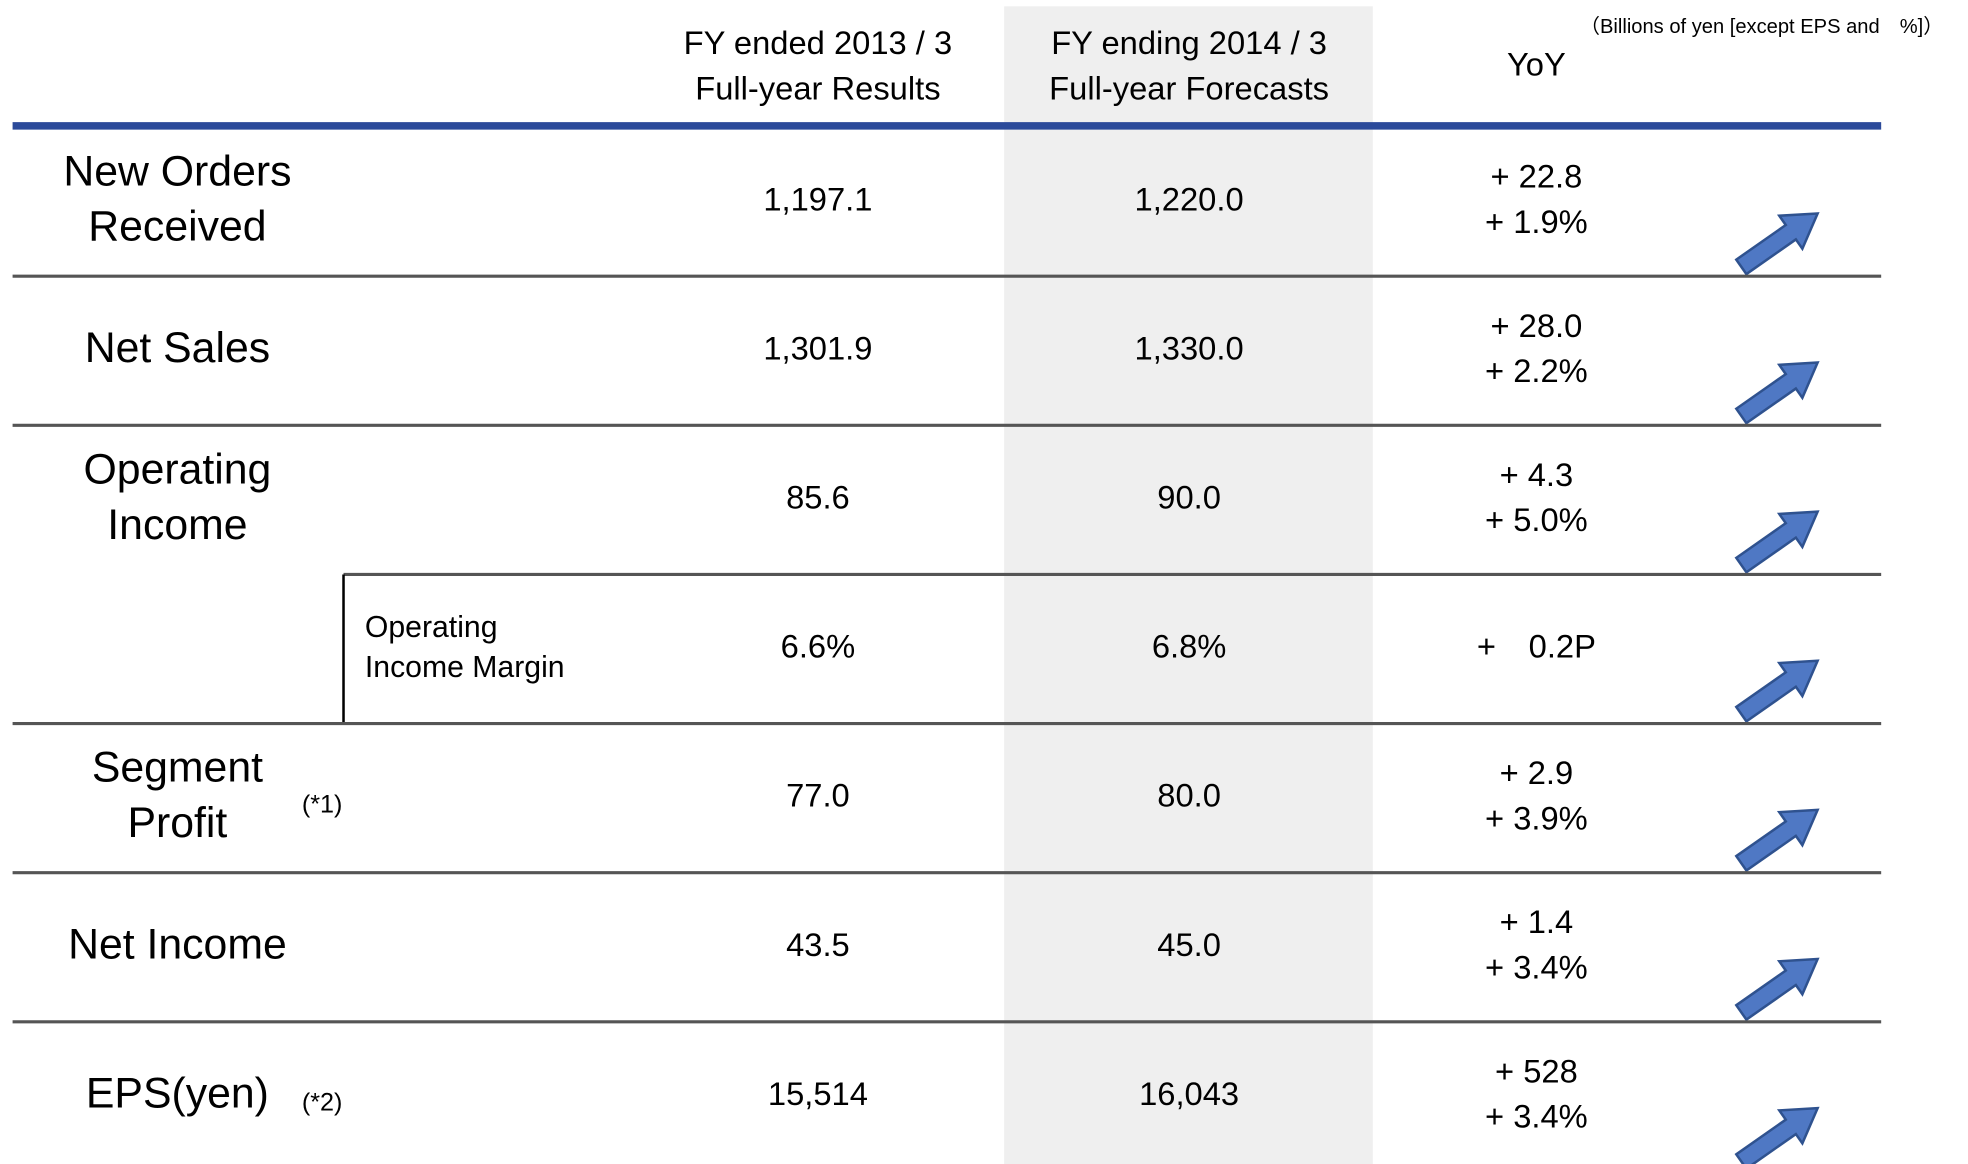 Image resolution: width=1968 pixels, height=1164 pixels. I want to click on row-label: Received, so click(177, 227).